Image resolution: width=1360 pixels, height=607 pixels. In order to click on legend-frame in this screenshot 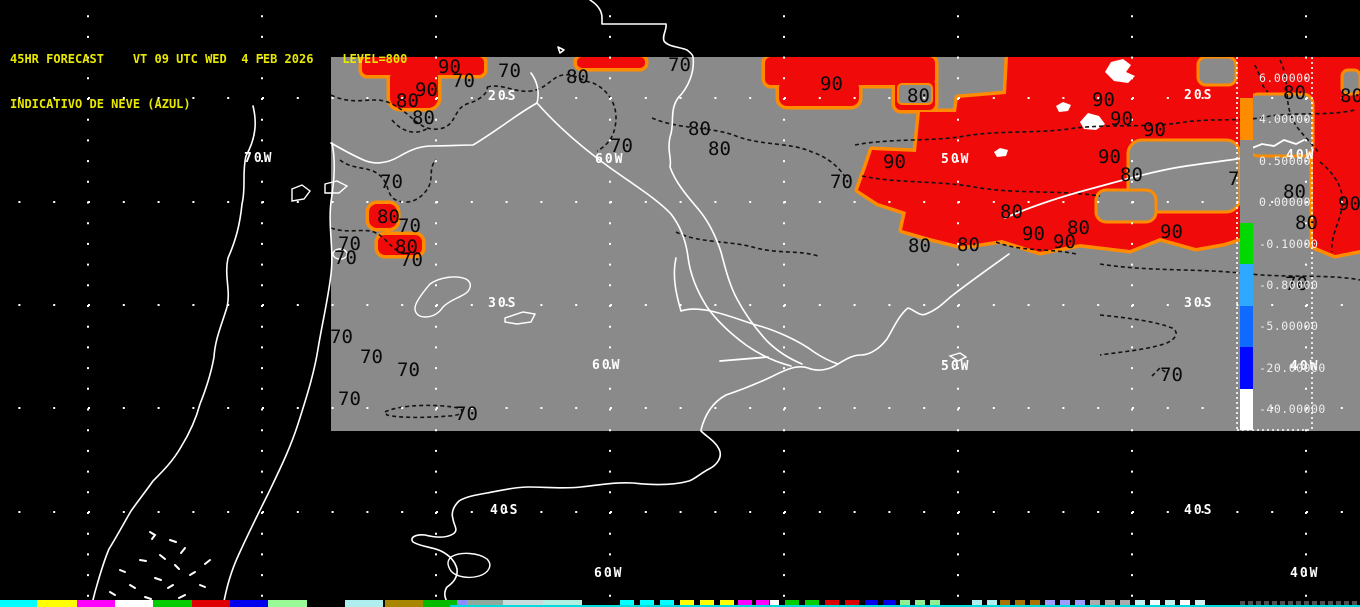, I will do `click(1274, 244)`.